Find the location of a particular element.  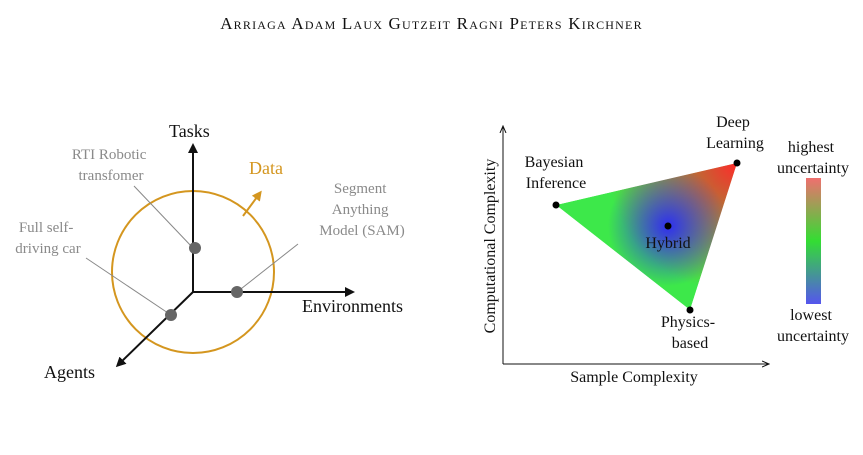

sam-point is located at coordinates (237, 292).